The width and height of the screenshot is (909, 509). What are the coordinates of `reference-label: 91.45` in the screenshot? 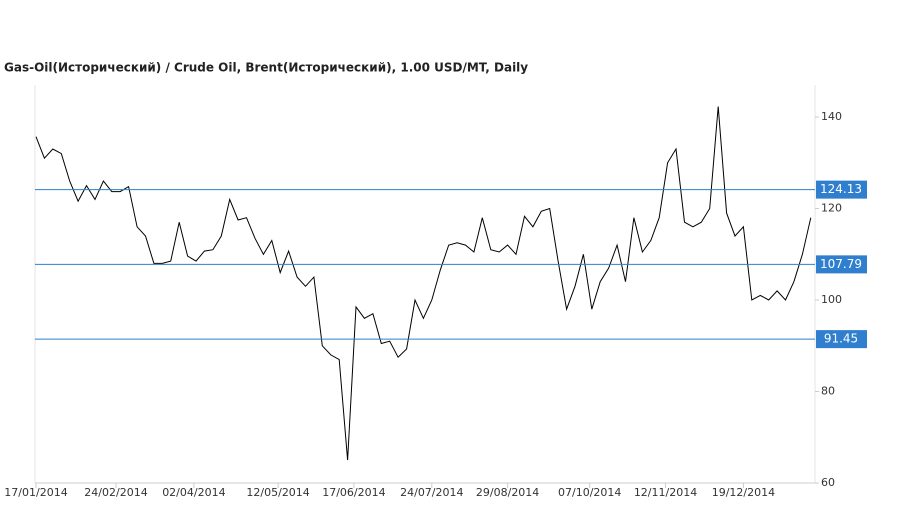 It's located at (841, 339).